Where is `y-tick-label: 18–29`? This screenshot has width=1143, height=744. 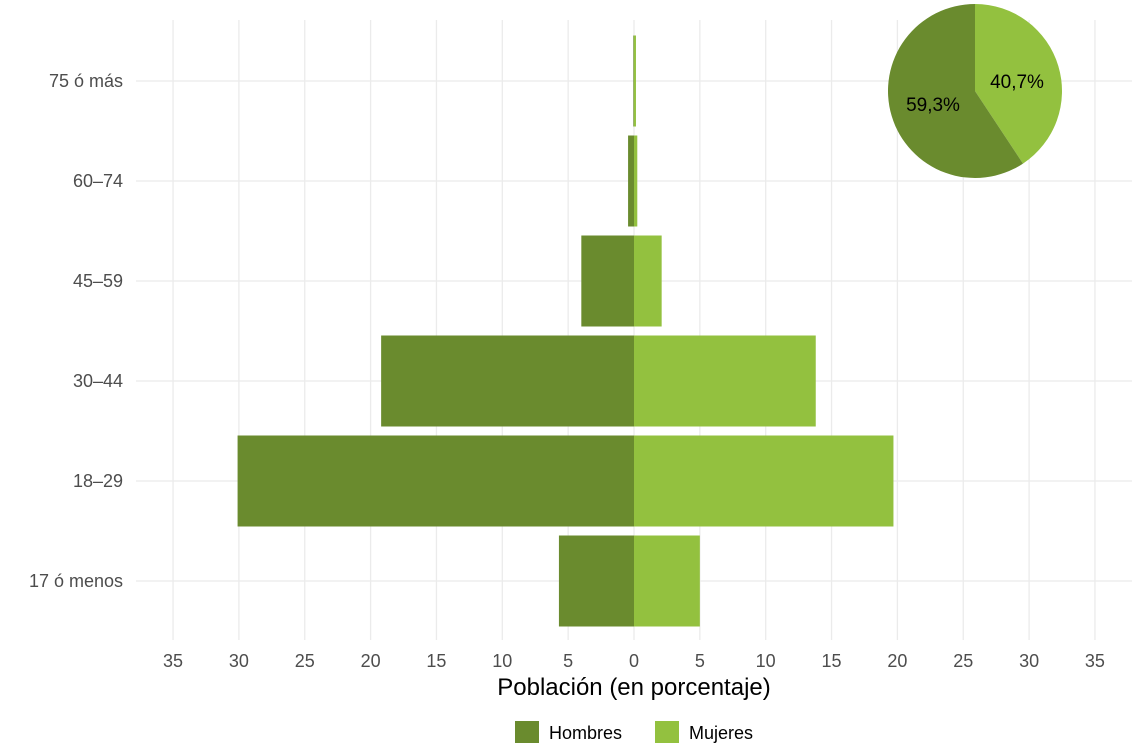
y-tick-label: 18–29 is located at coordinates (98, 481).